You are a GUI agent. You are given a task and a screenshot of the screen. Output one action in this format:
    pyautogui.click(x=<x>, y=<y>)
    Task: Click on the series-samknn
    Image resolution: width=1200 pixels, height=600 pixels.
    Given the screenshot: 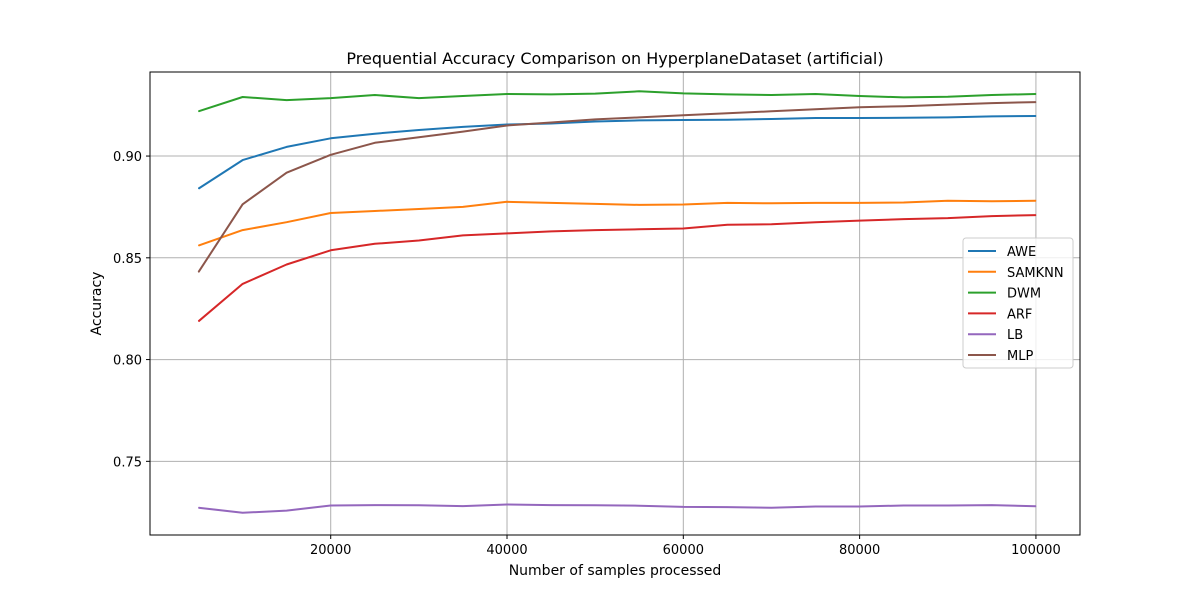 What is the action you would take?
    pyautogui.click(x=617, y=223)
    